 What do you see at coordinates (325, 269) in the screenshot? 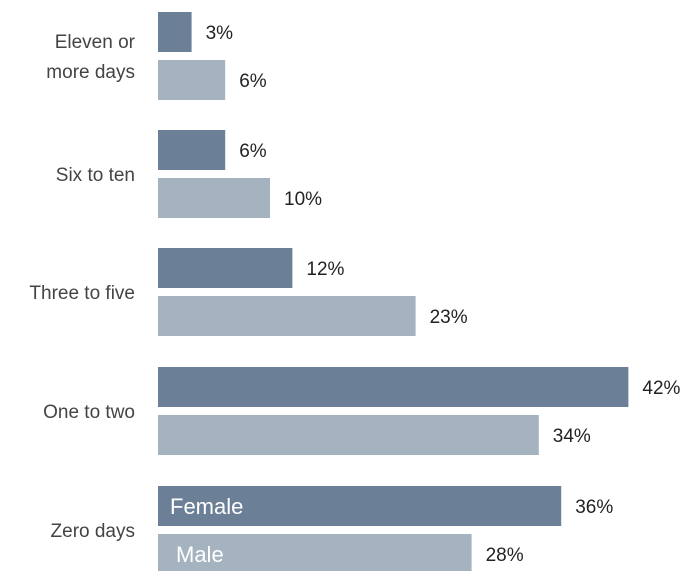
I see `value-label-female-three-to-five: 12%` at bounding box center [325, 269].